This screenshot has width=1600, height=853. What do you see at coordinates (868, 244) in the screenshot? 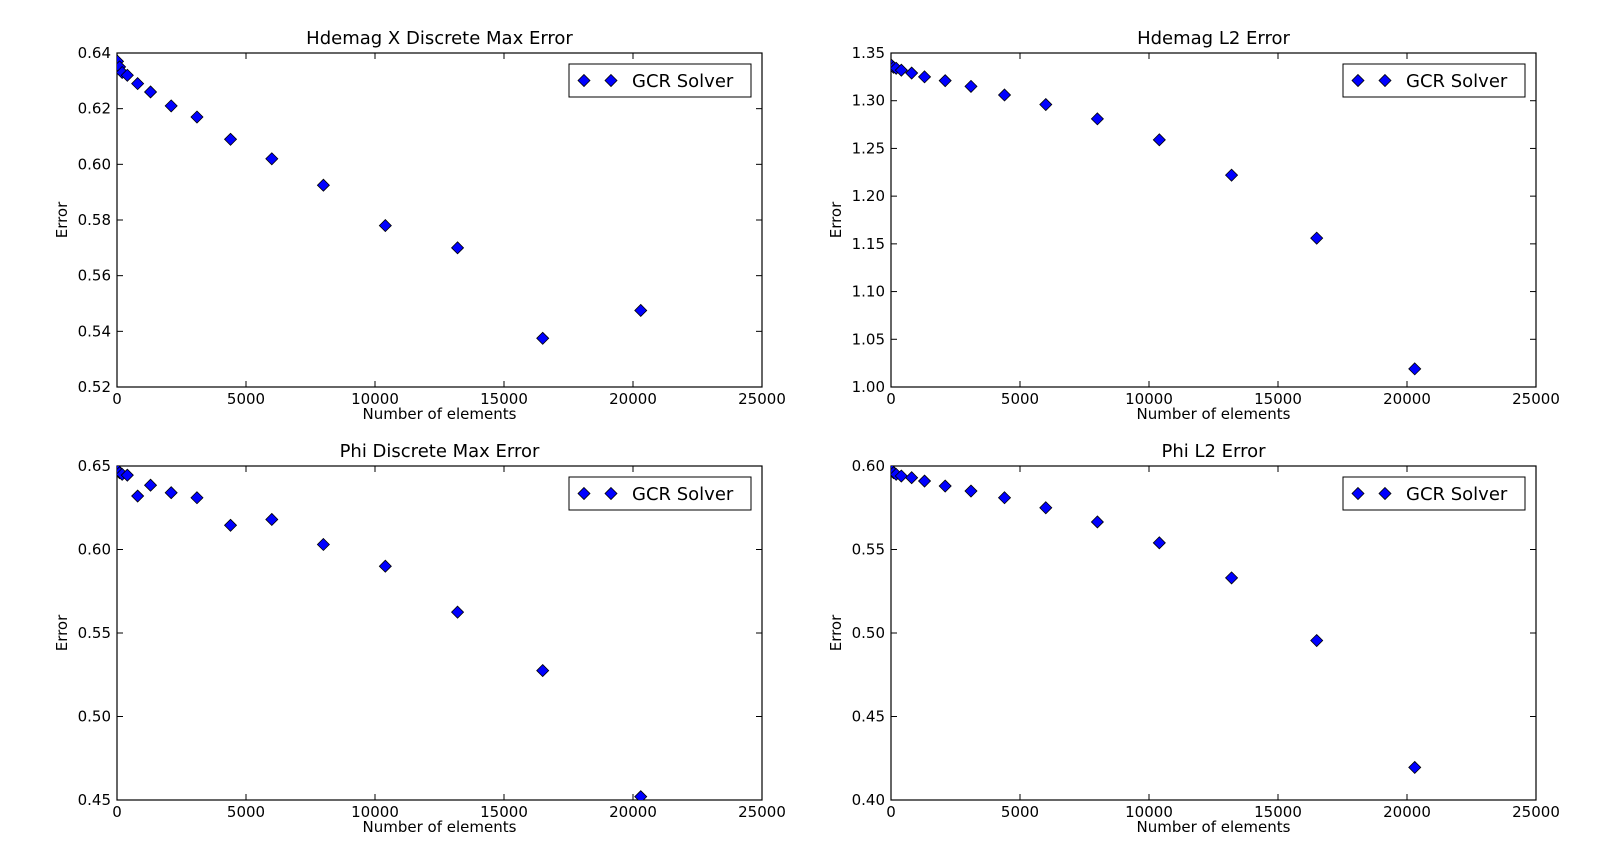
I see `y-tick-label: 1.15` at bounding box center [868, 244].